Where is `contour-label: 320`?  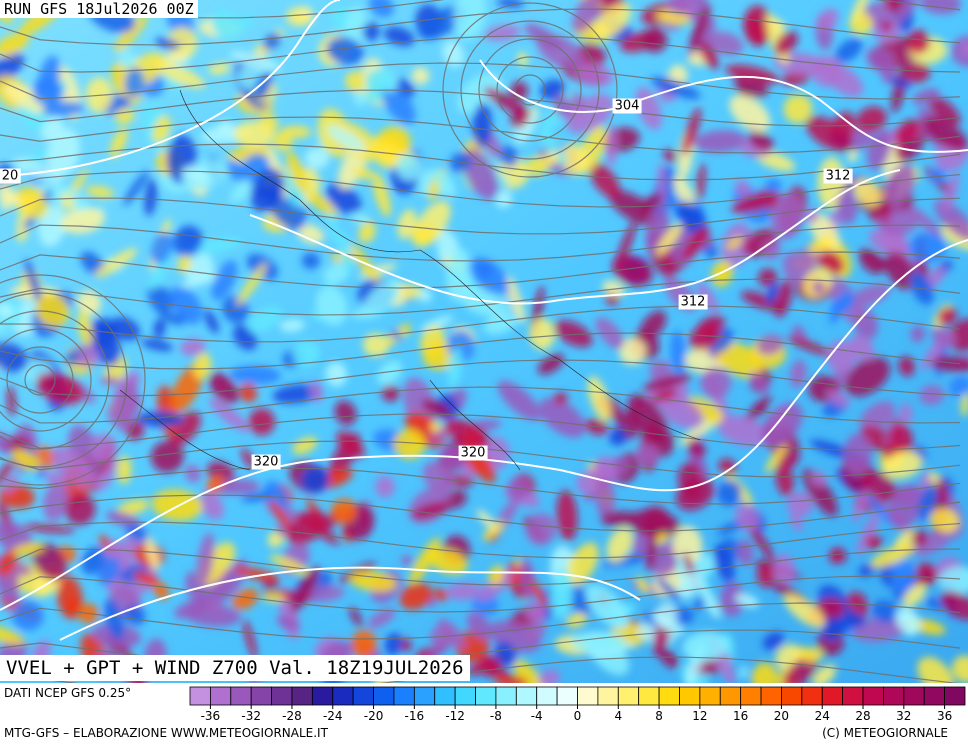 contour-label: 320 is located at coordinates (266, 462).